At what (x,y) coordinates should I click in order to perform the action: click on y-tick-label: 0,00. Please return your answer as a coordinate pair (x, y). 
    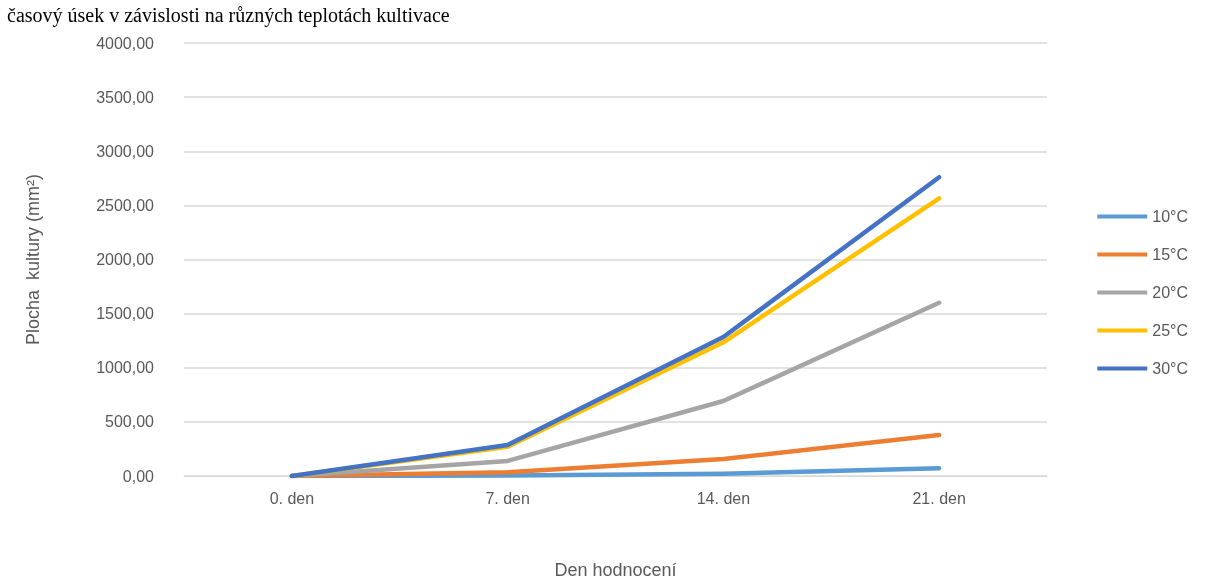
    Looking at the image, I should click on (138, 476).